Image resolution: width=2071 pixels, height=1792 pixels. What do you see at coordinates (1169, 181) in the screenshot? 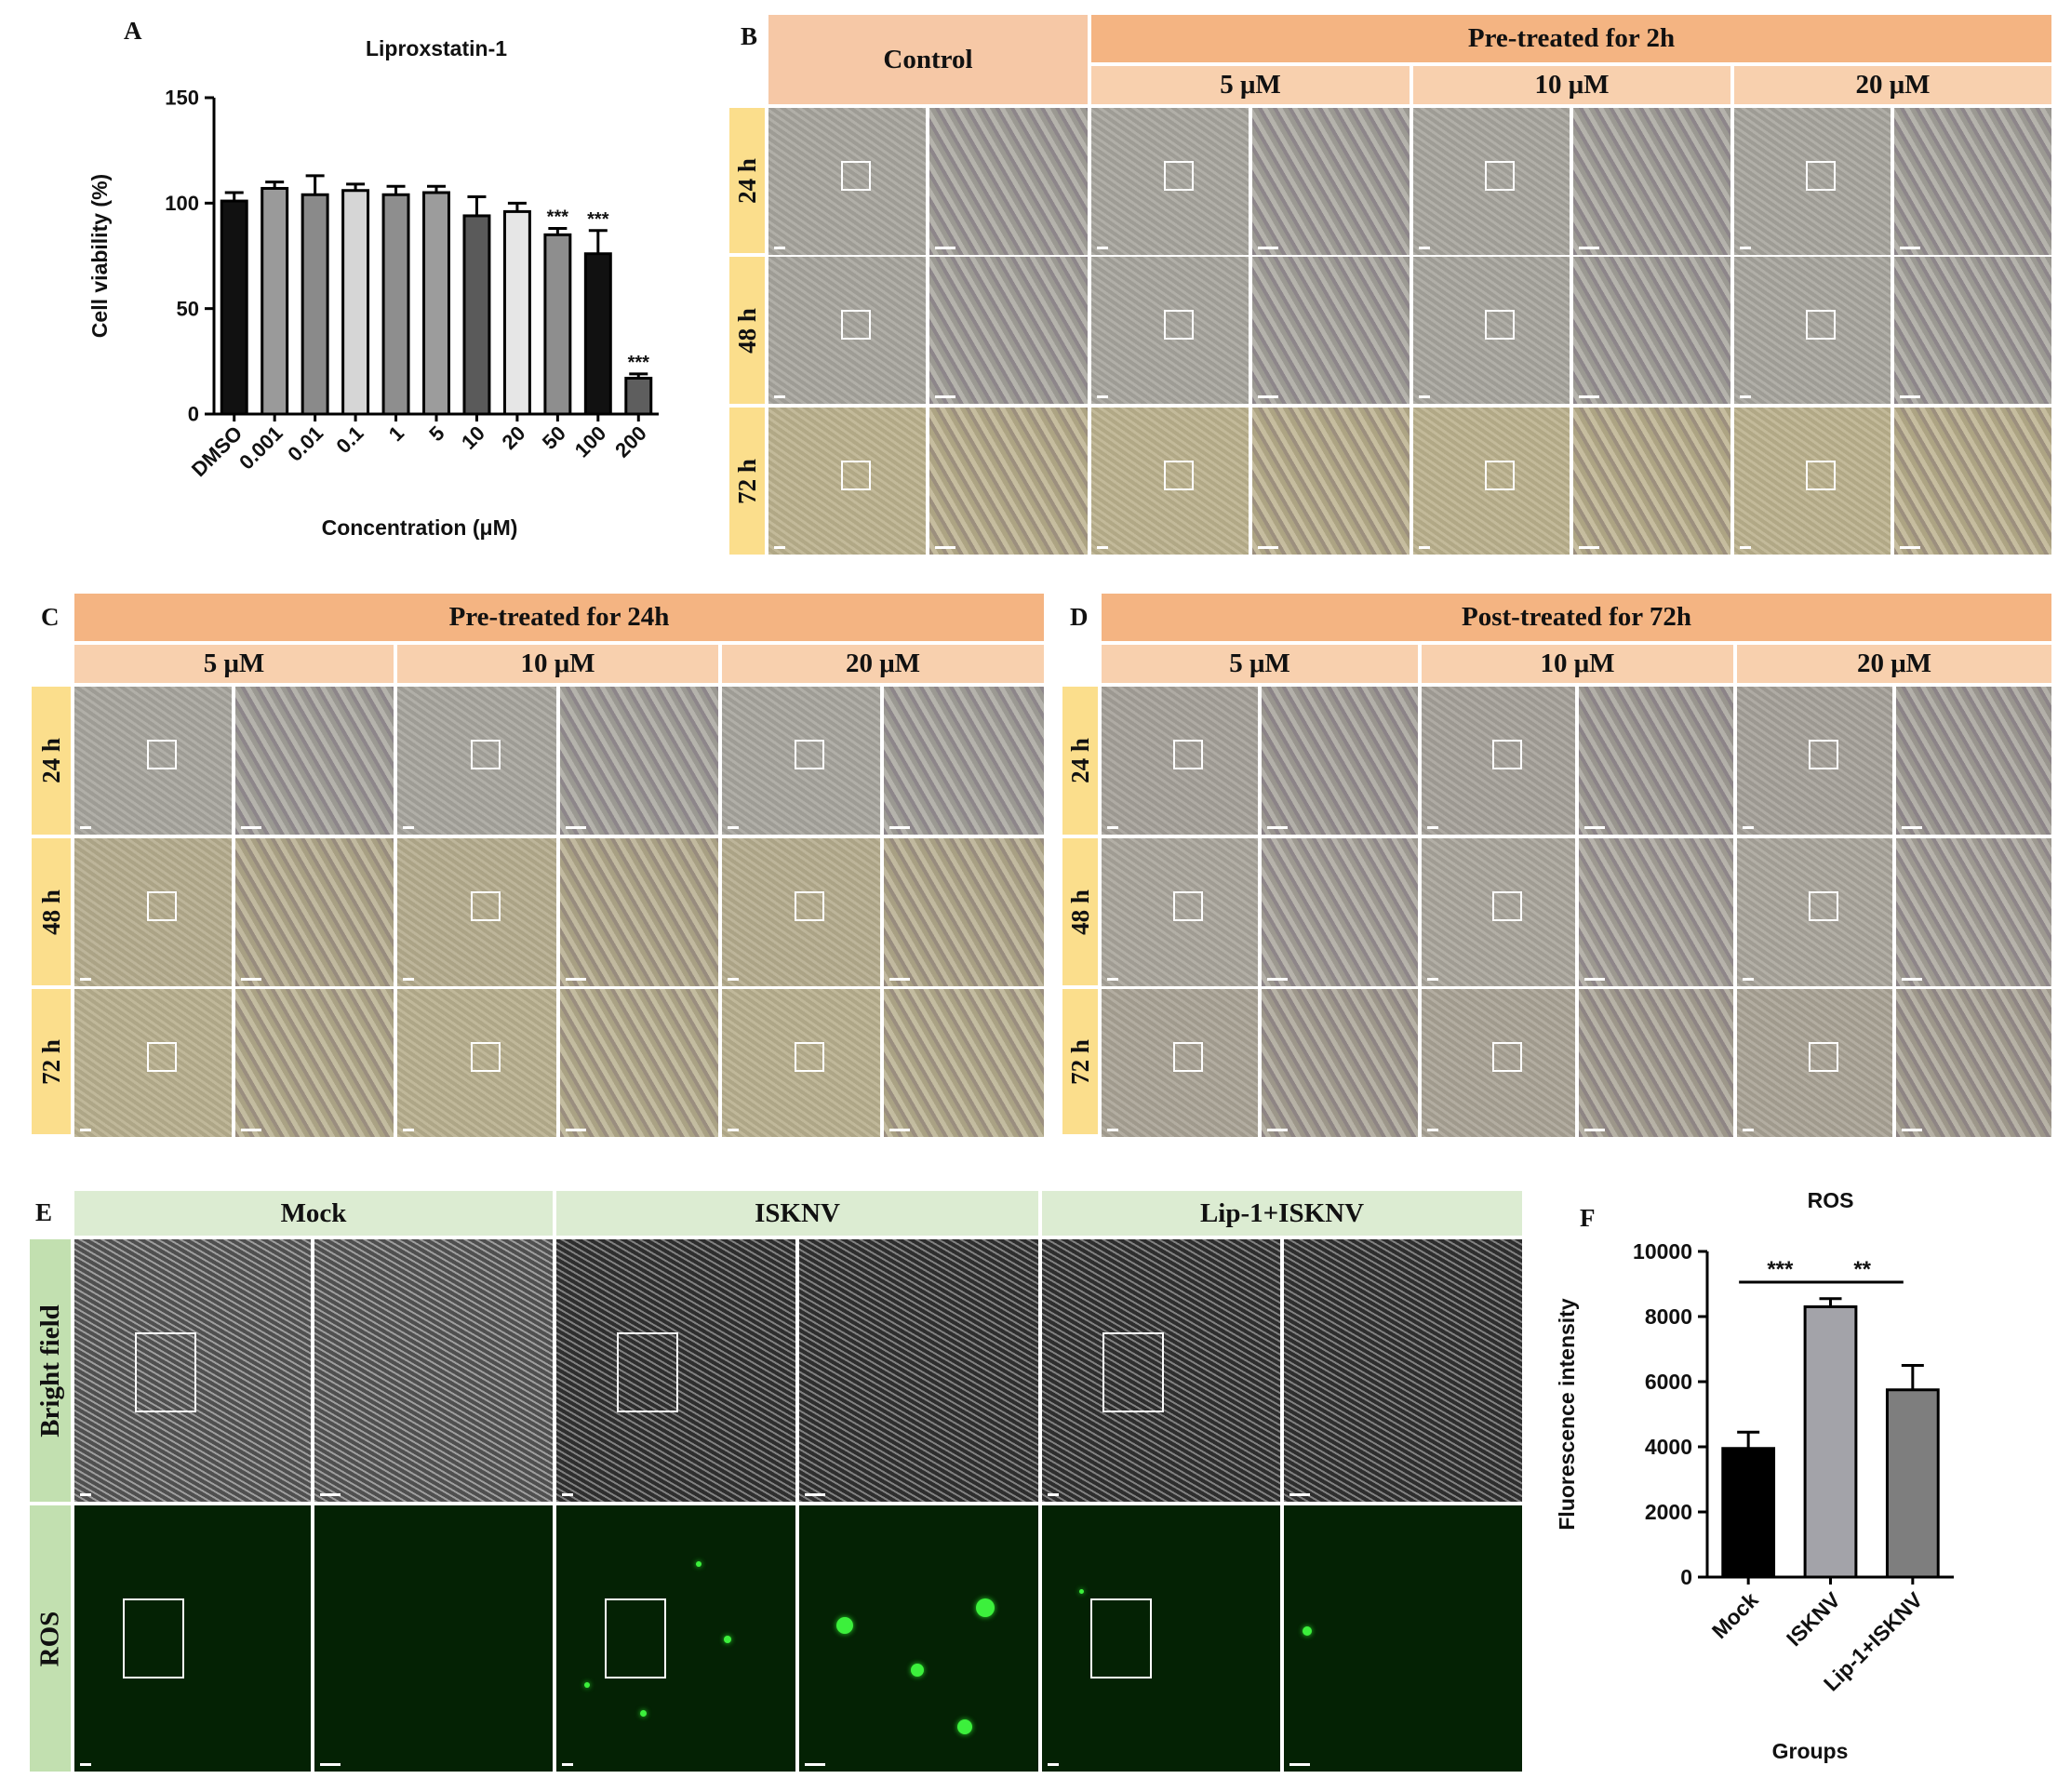
I see `b-image-r1-c3` at bounding box center [1169, 181].